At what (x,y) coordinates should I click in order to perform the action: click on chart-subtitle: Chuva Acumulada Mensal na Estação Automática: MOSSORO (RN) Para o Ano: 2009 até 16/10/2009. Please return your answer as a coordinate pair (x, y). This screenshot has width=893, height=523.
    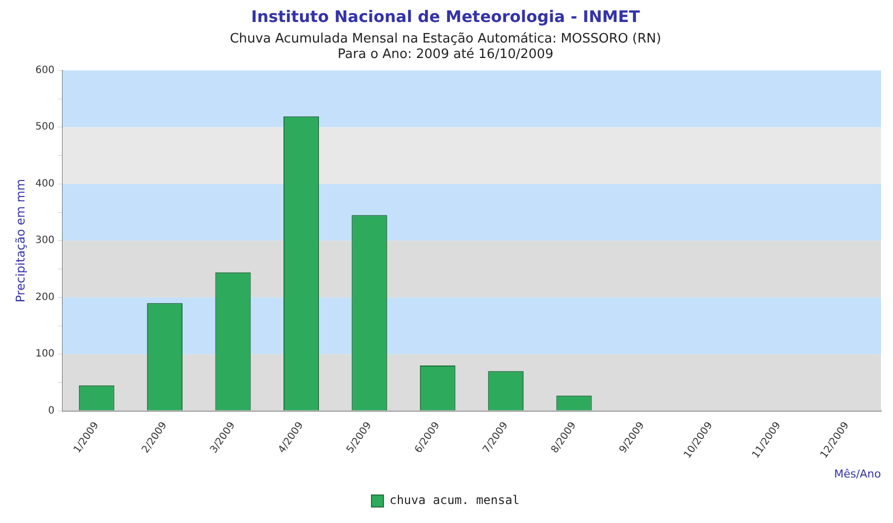
    Looking at the image, I should click on (446, 46).